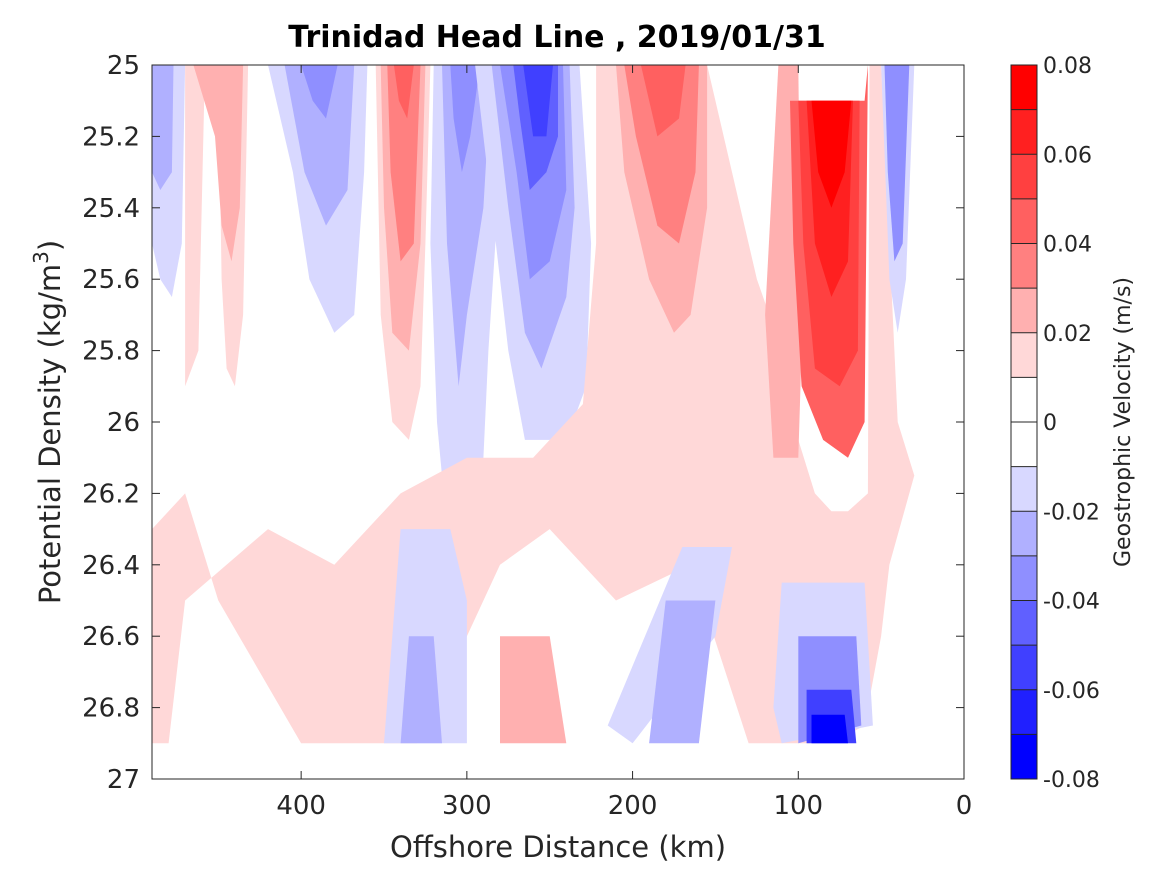 This screenshot has width=1167, height=875. Describe the element at coordinates (1071, 691) in the screenshot. I see `colorbar-tick-label: -0.06` at that location.